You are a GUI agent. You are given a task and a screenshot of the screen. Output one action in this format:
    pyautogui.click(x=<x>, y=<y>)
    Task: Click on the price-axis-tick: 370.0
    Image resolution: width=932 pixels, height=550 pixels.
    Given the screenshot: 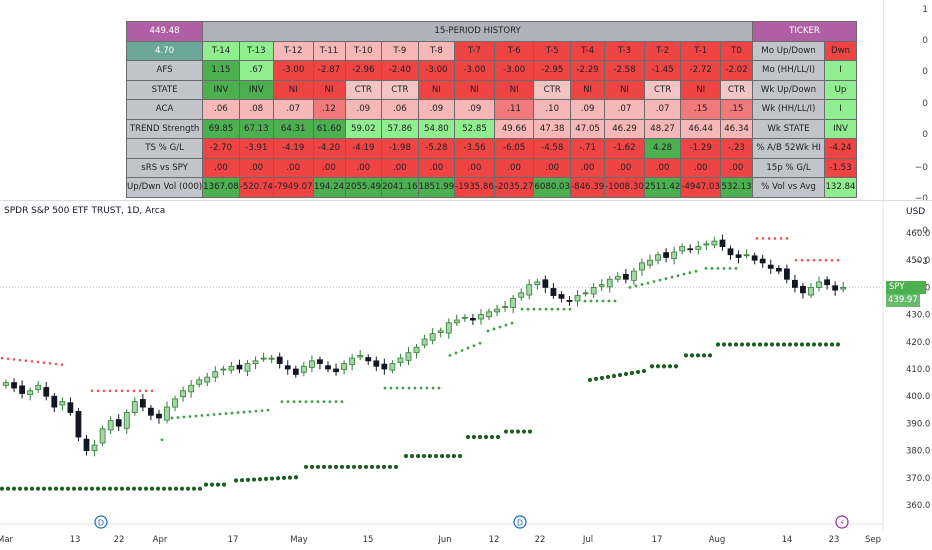 What is the action you would take?
    pyautogui.click(x=918, y=479)
    